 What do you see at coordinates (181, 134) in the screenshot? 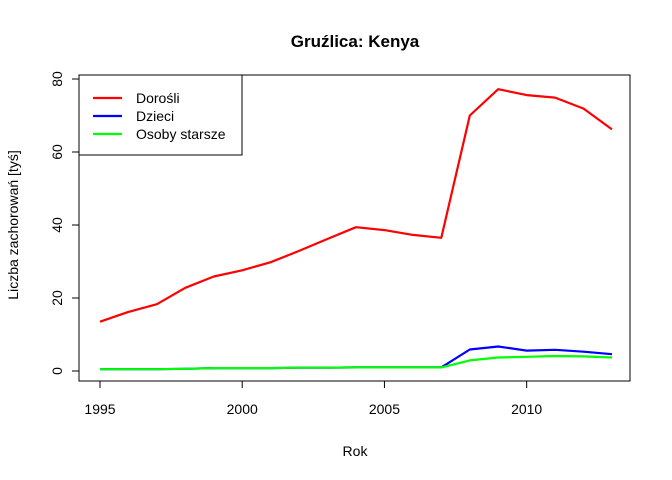
I see `legend-label: Osoby starsze` at bounding box center [181, 134].